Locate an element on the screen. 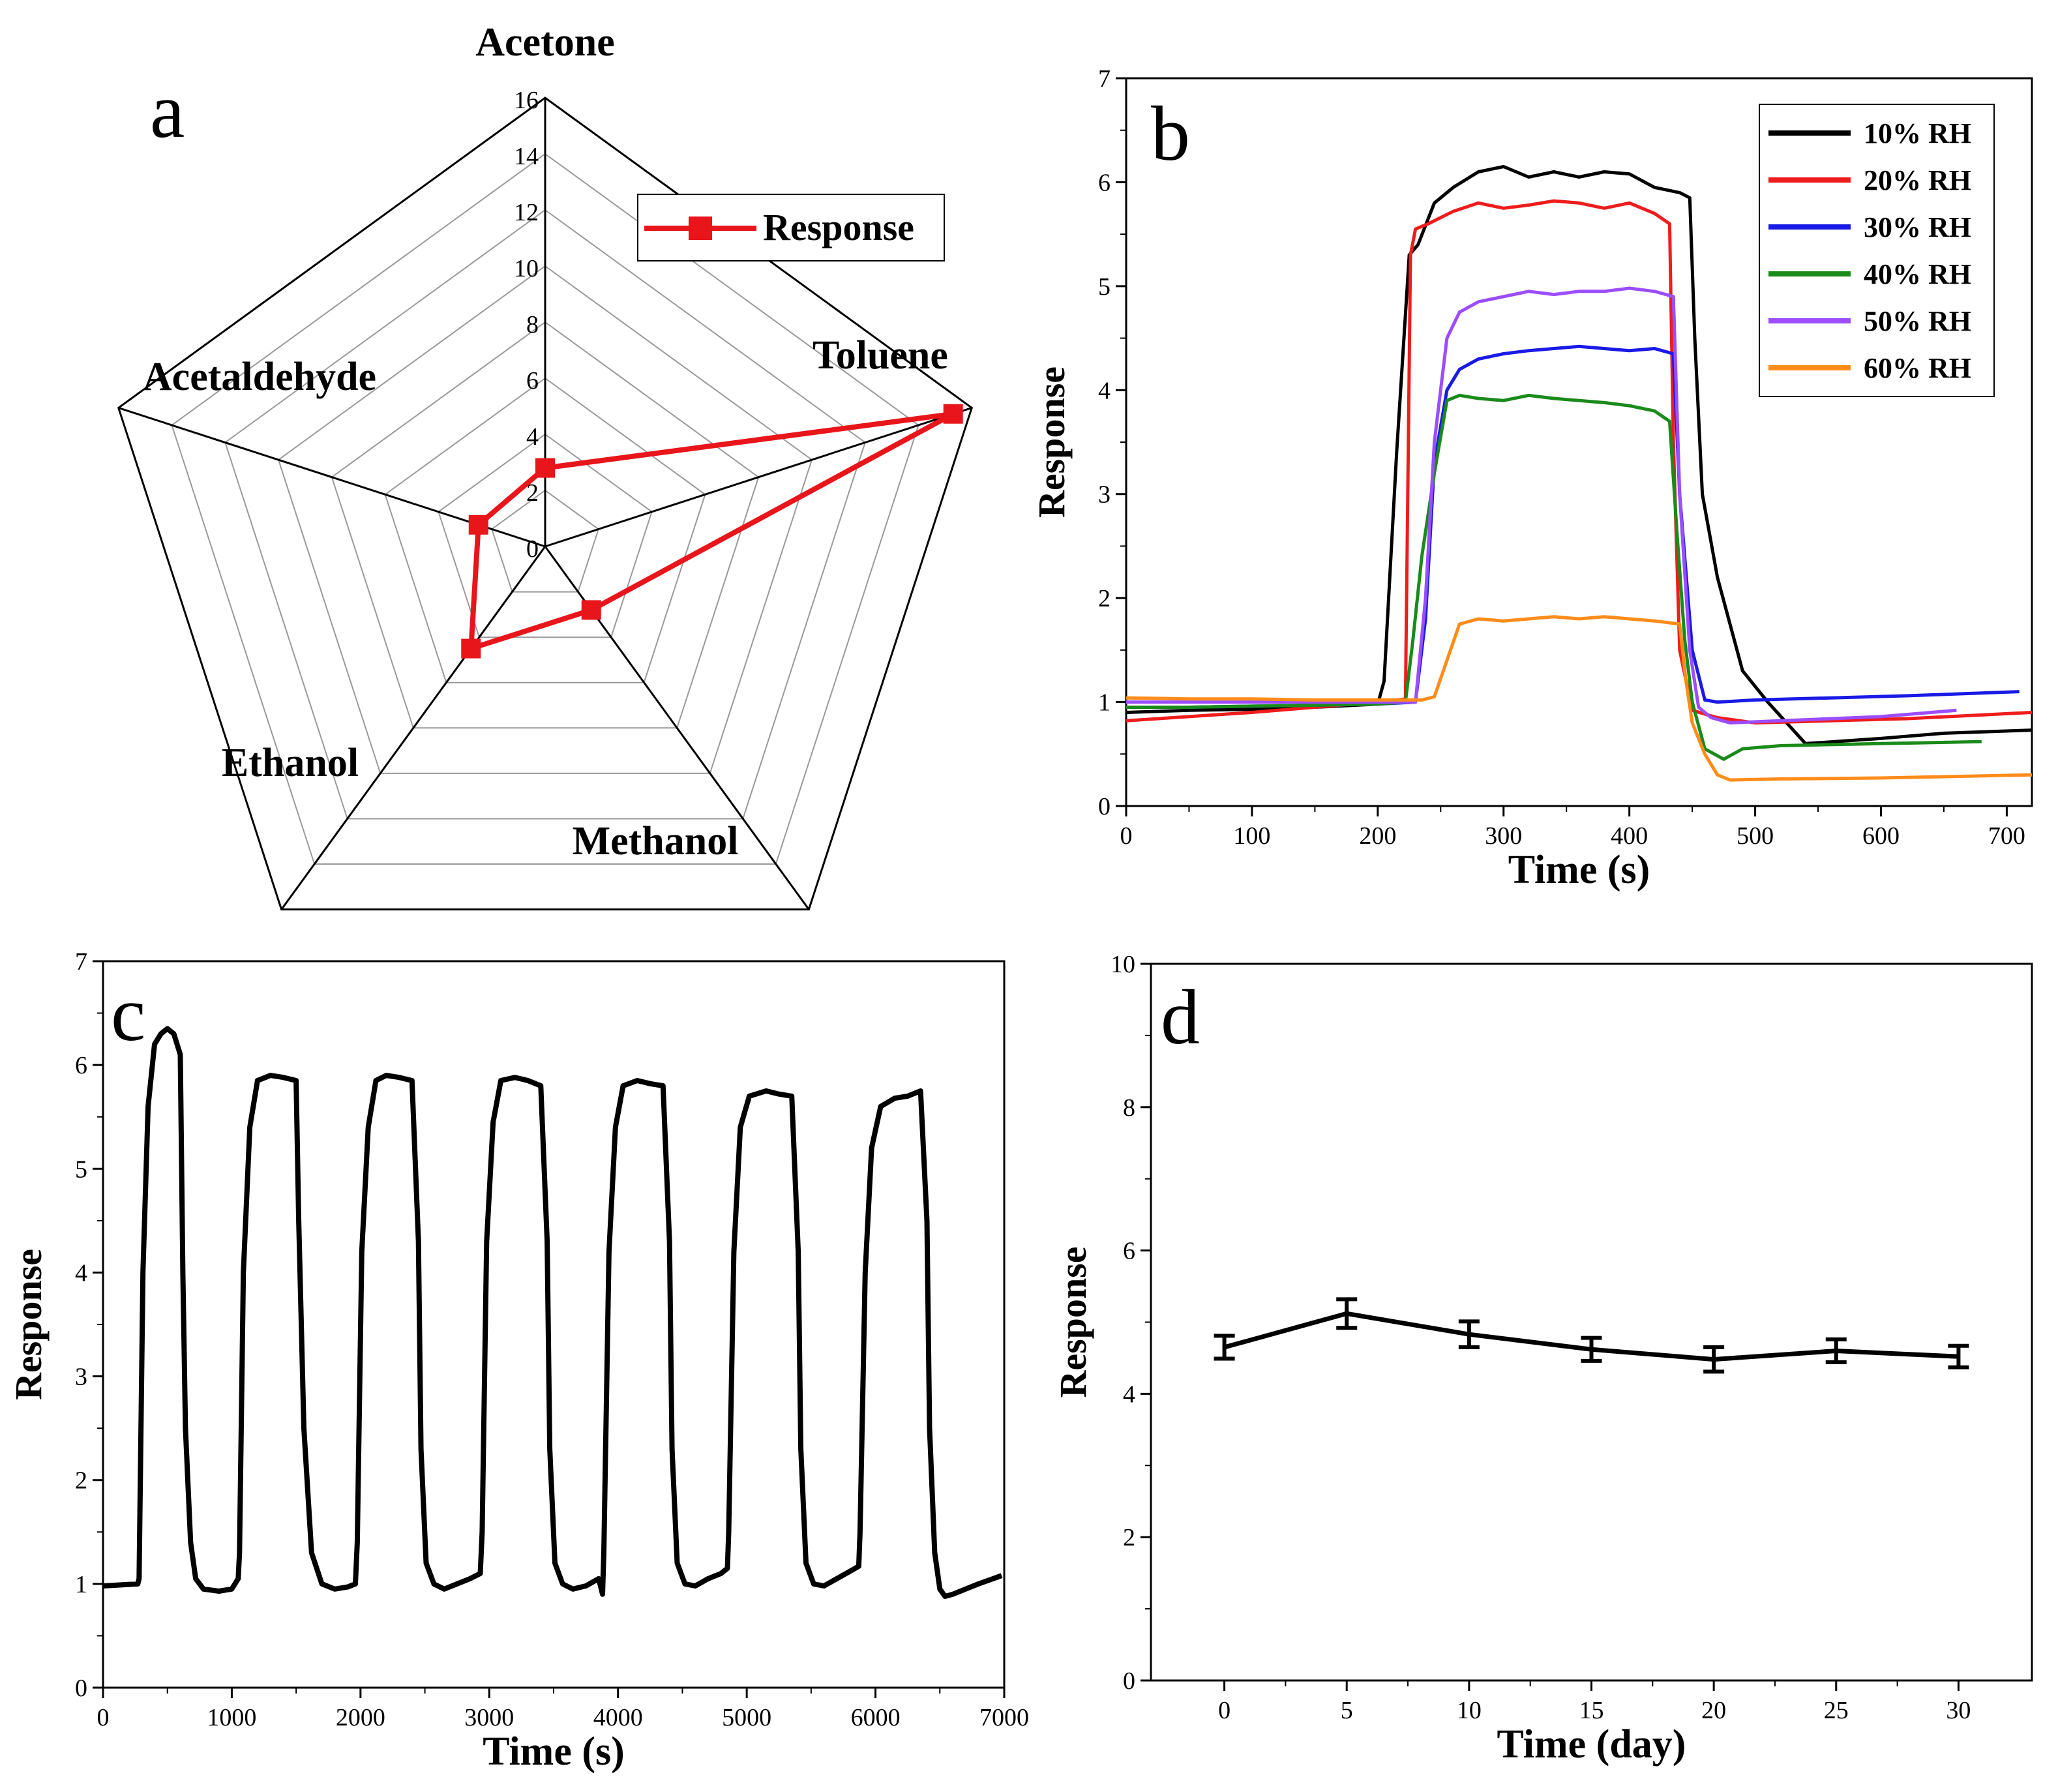  radar-tick-label: 2 is located at coordinates (532, 493).